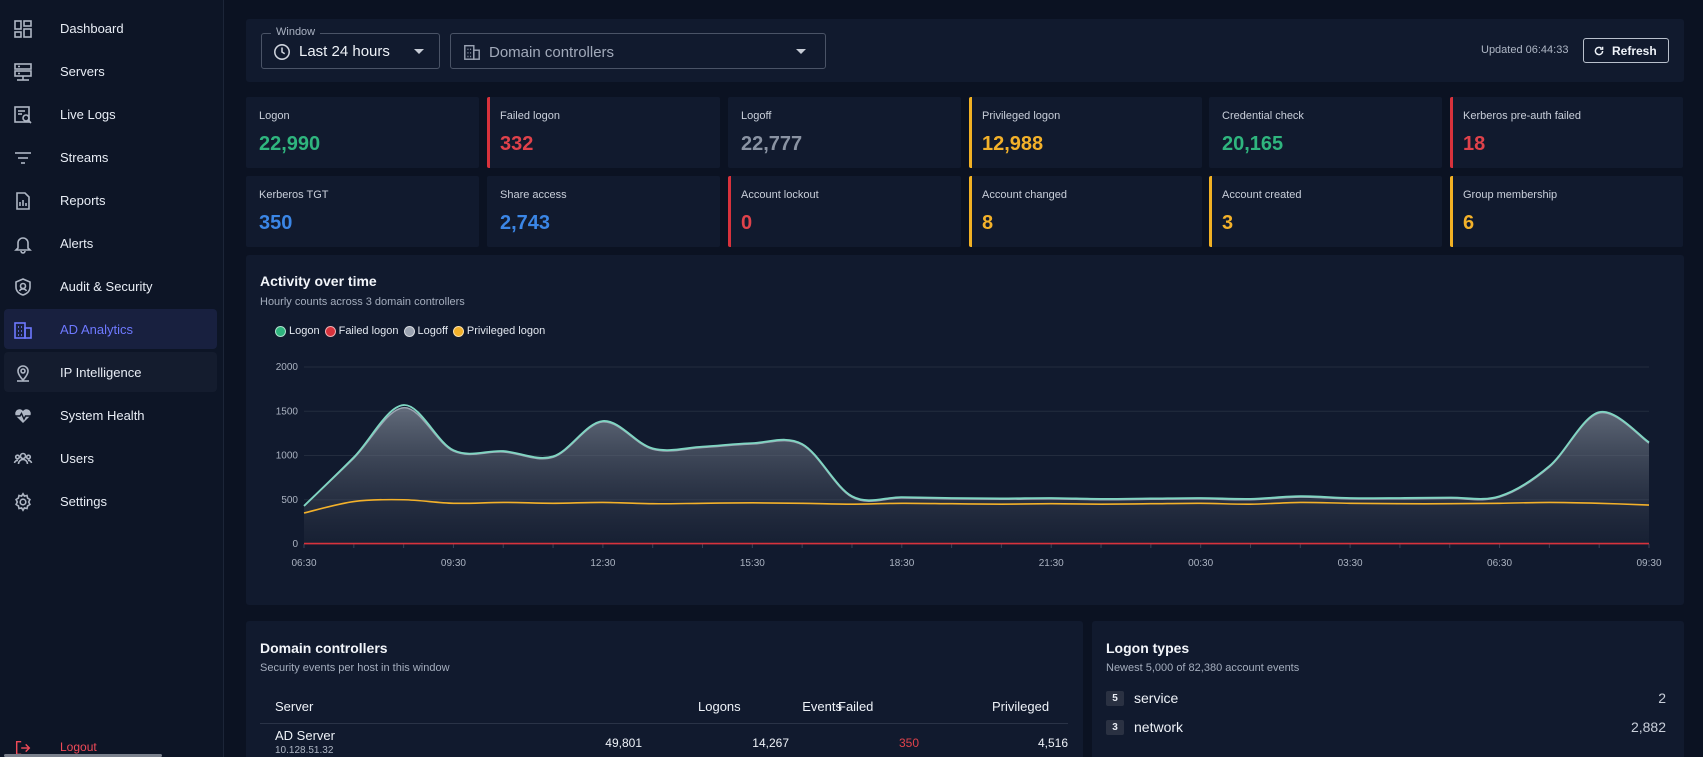  Describe the element at coordinates (1599, 52) in the screenshot. I see `refresh-icon` at that location.